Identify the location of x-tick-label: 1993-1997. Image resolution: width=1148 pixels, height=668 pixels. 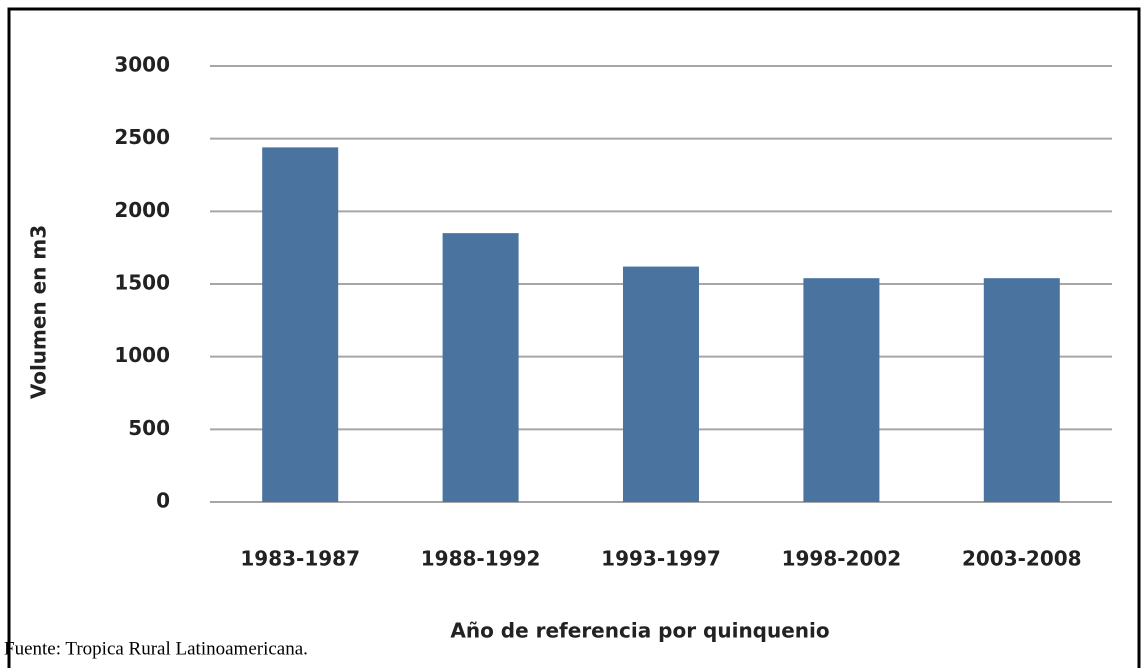
(661, 559).